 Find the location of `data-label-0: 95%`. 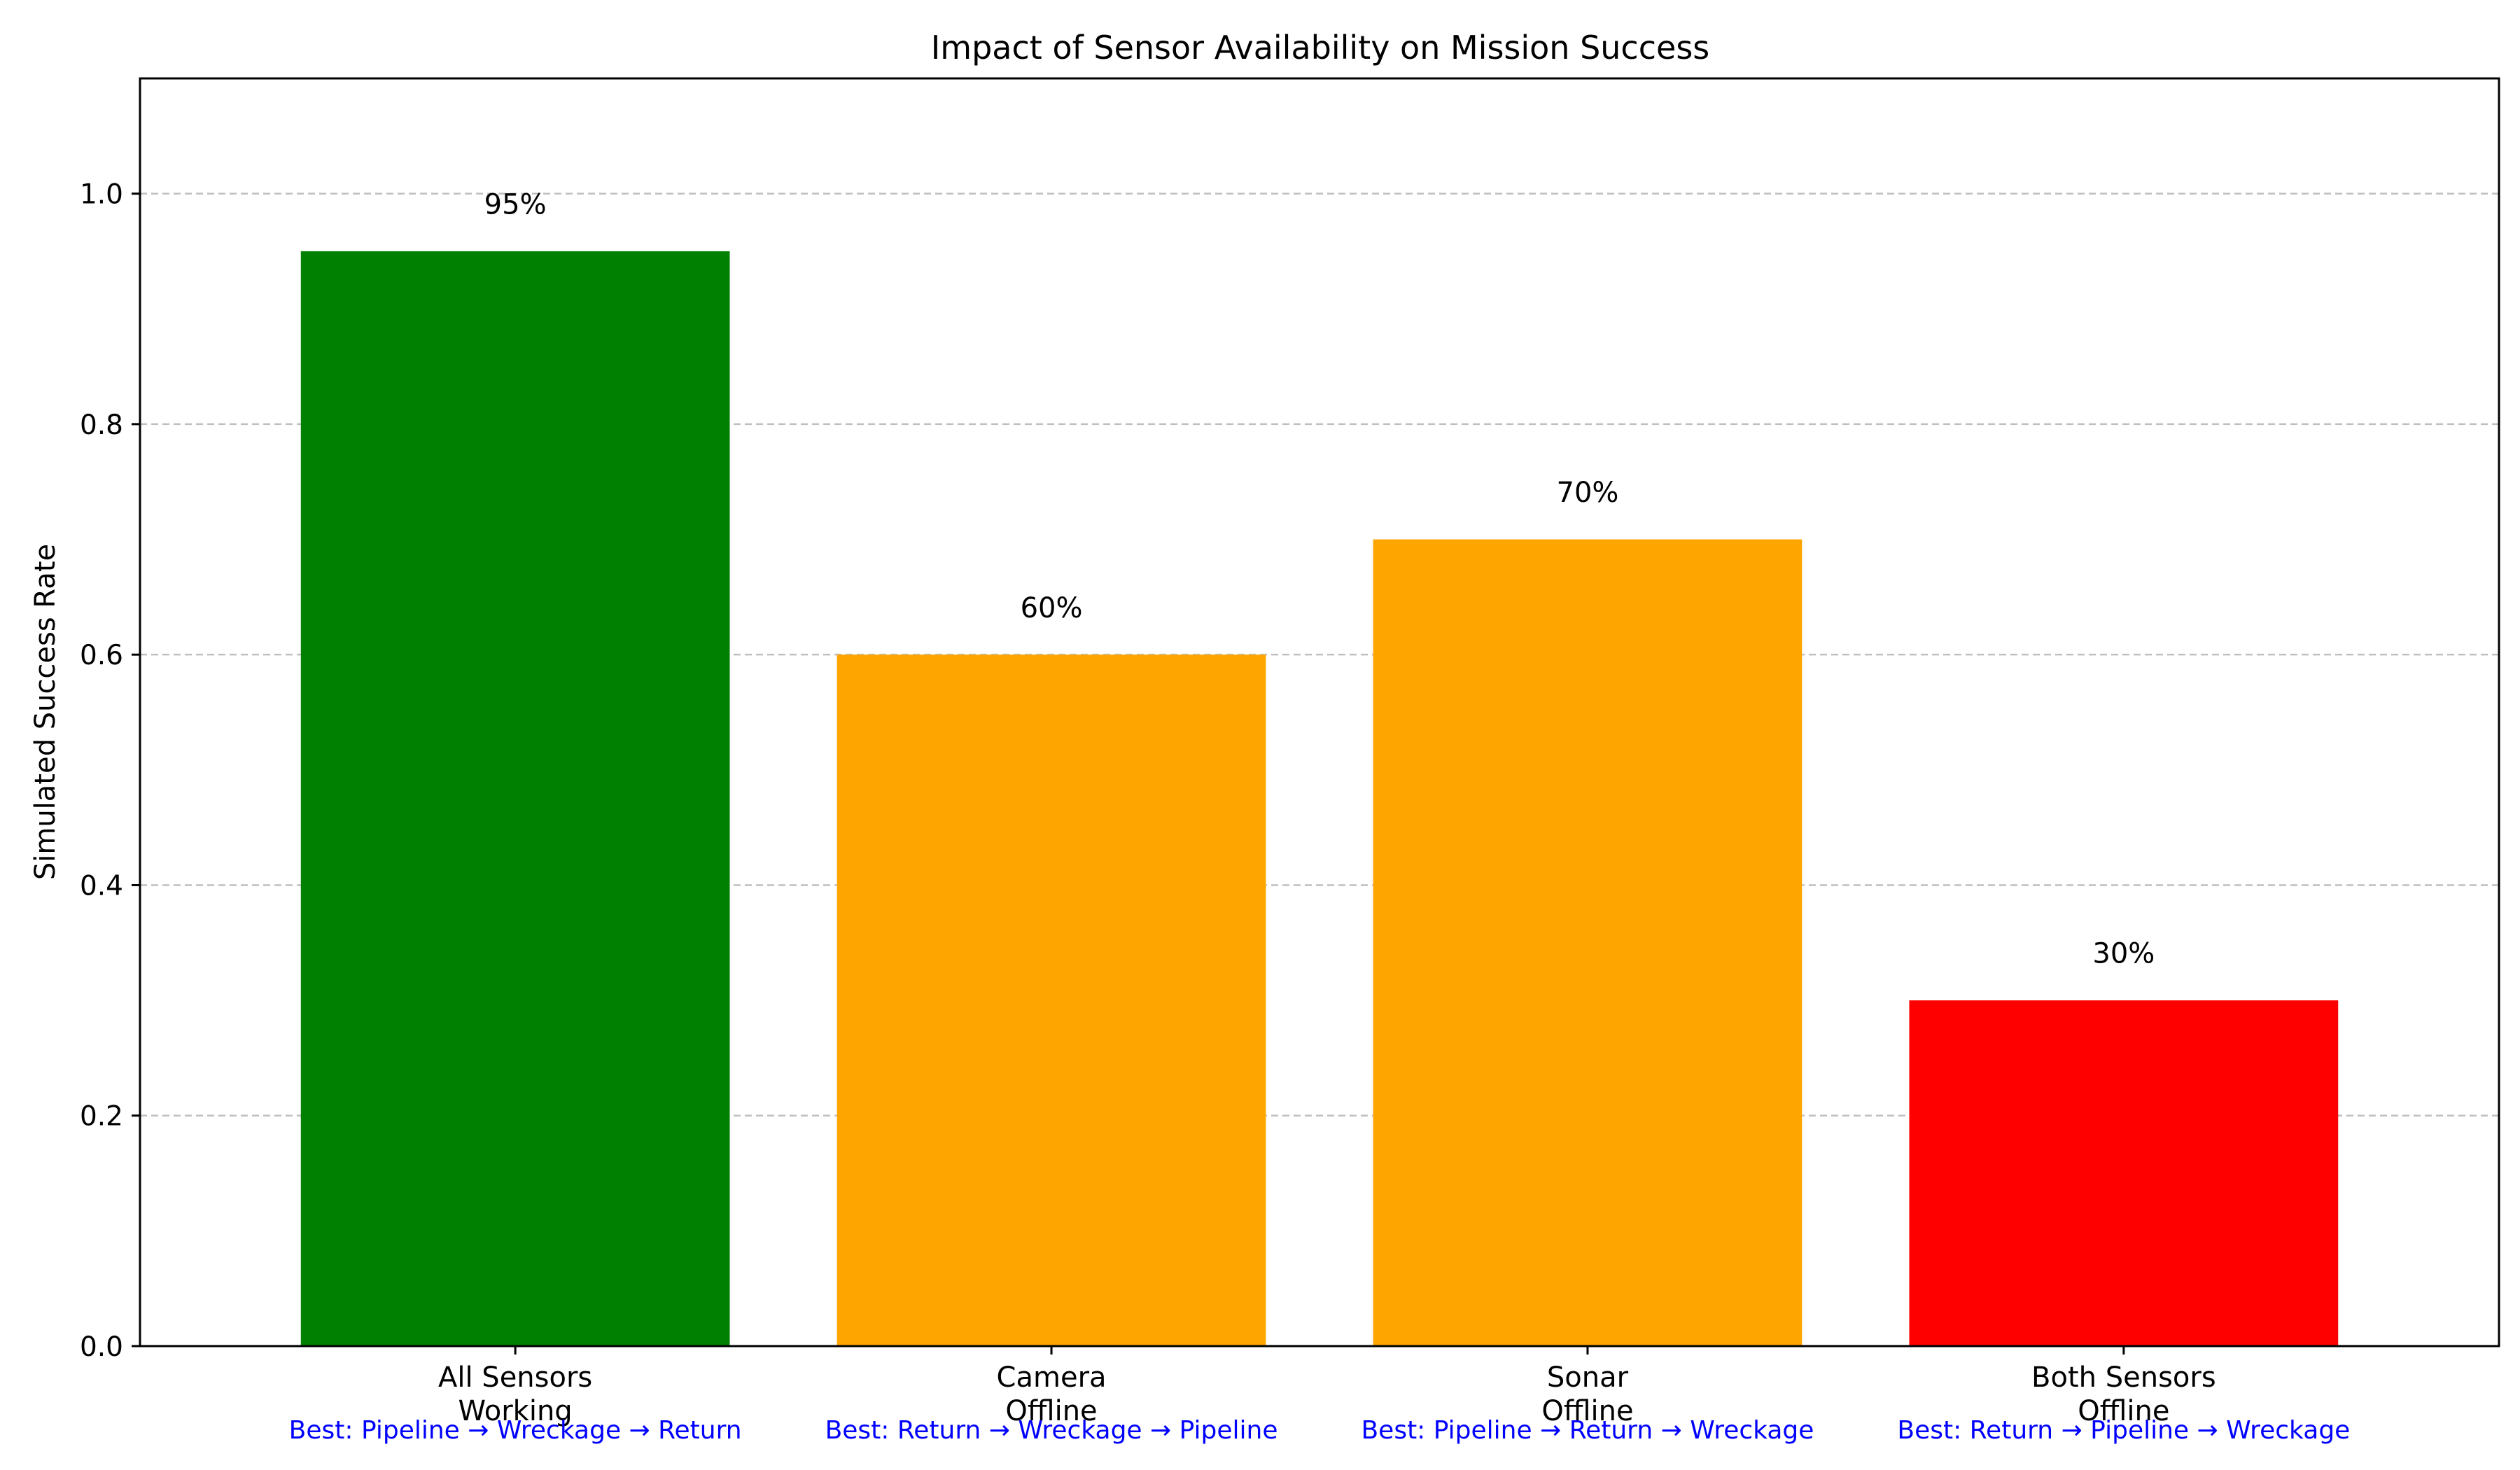

data-label-0: 95% is located at coordinates (515, 205).